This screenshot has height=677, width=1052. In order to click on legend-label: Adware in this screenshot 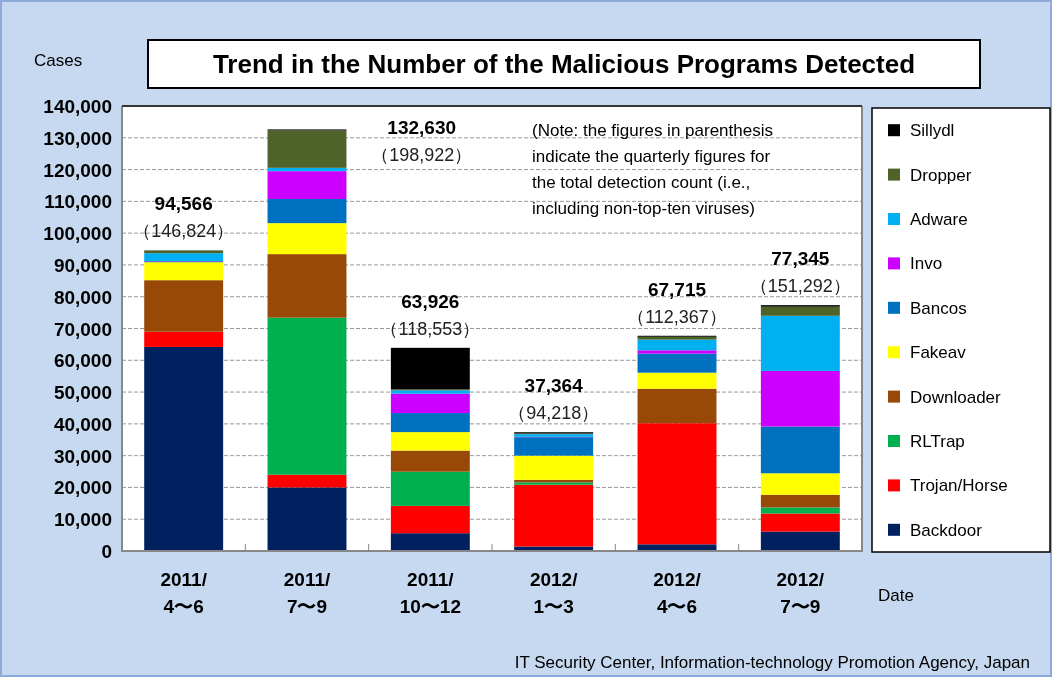, I will do `click(939, 219)`.